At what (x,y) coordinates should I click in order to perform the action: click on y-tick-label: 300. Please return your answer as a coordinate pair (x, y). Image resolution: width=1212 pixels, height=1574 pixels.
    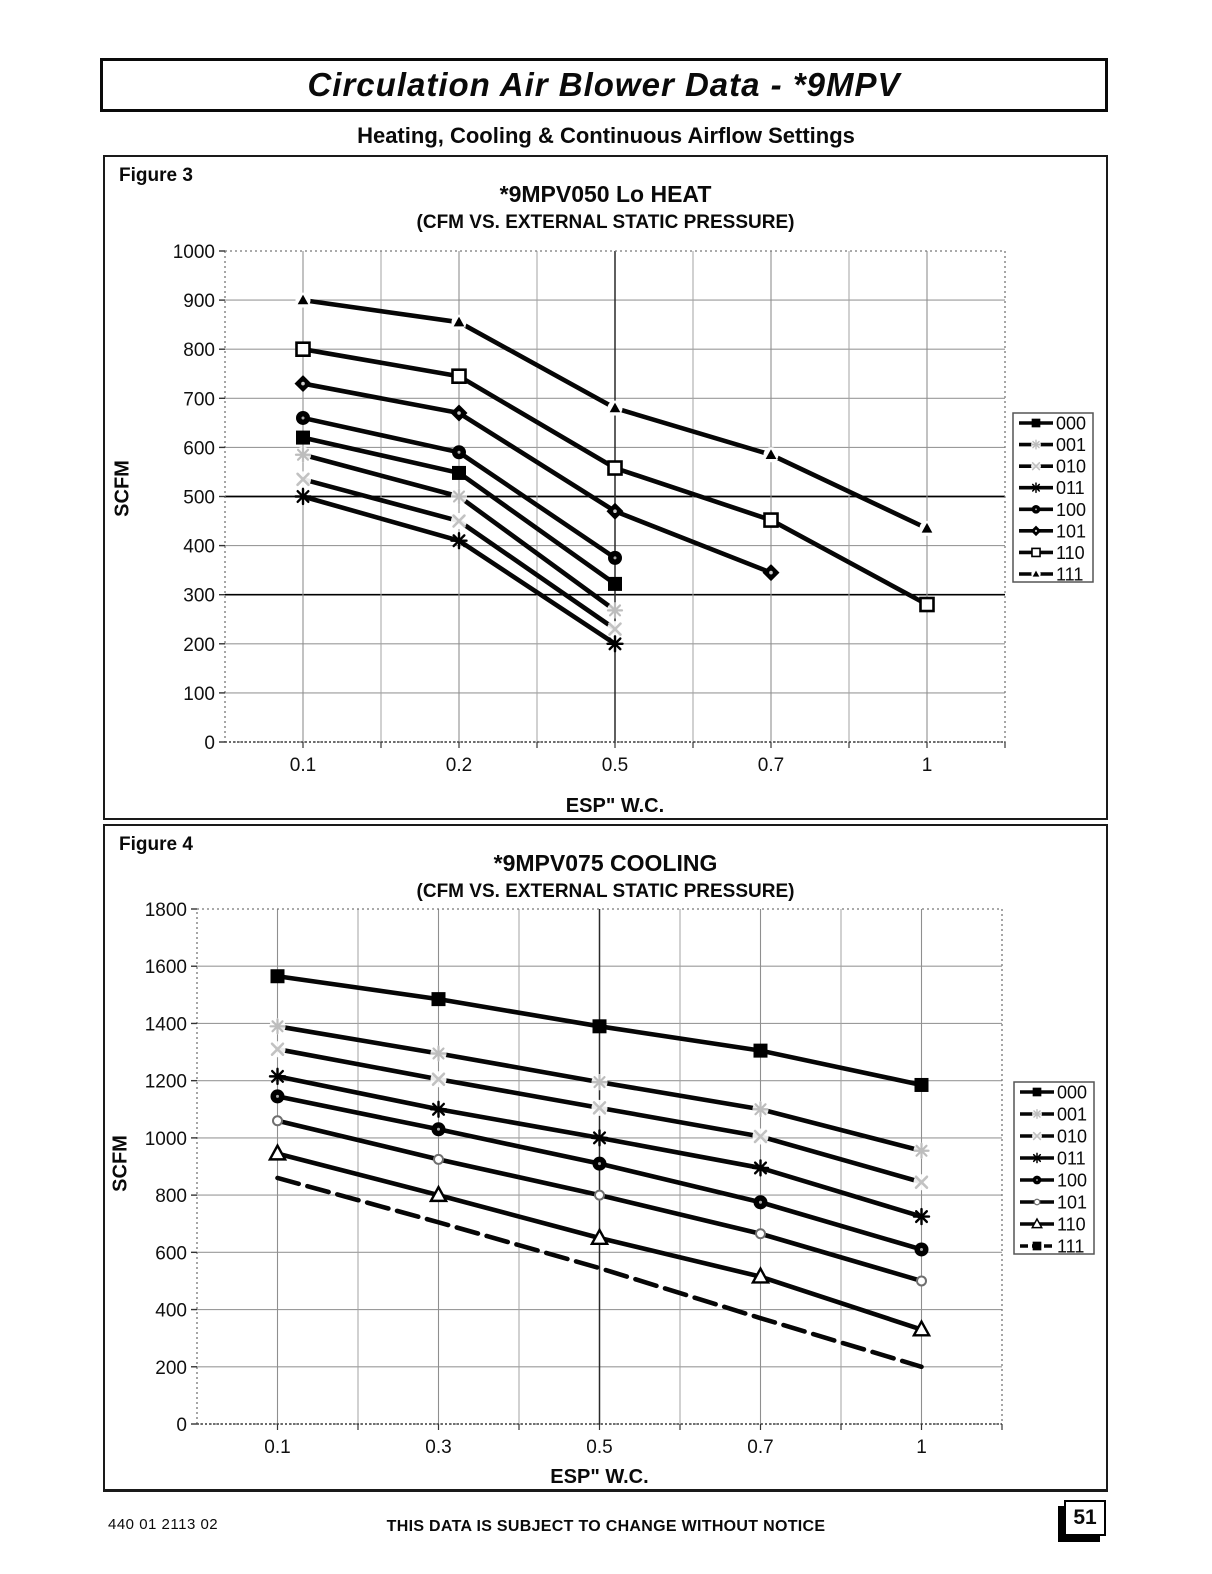
    Looking at the image, I should click on (199, 596).